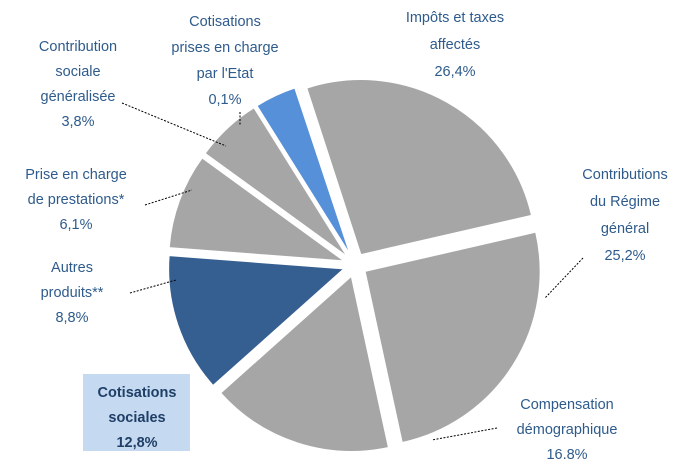 The height and width of the screenshot is (459, 683). I want to click on label-highlight, so click(136, 412).